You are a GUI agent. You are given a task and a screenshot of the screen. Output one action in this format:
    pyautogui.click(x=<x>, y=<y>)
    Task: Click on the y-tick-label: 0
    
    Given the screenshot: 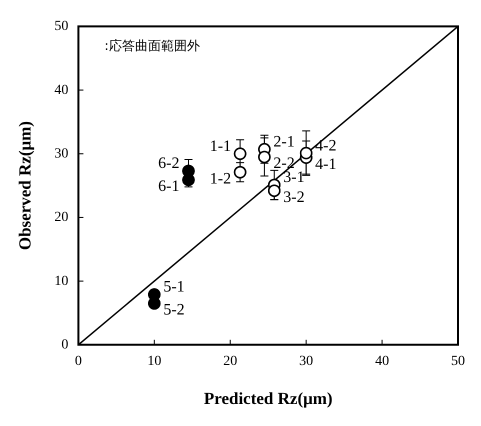 What is the action you would take?
    pyautogui.click(x=64, y=344)
    